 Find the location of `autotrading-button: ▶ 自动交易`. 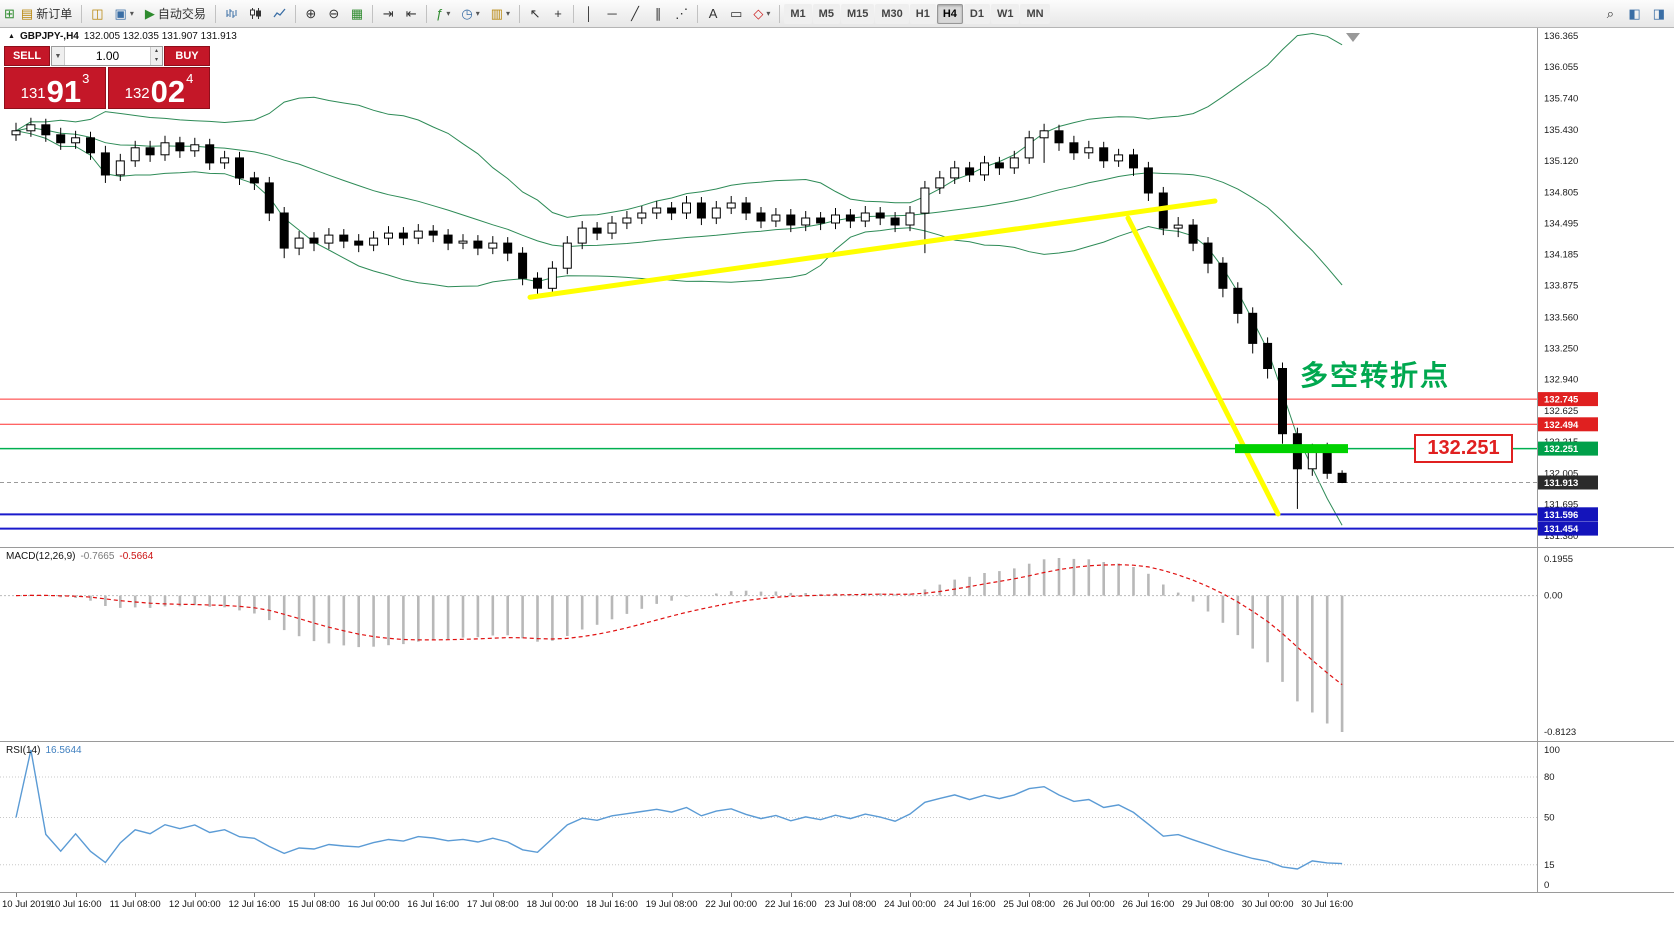

autotrading-button: ▶ 自动交易 is located at coordinates (175, 14).